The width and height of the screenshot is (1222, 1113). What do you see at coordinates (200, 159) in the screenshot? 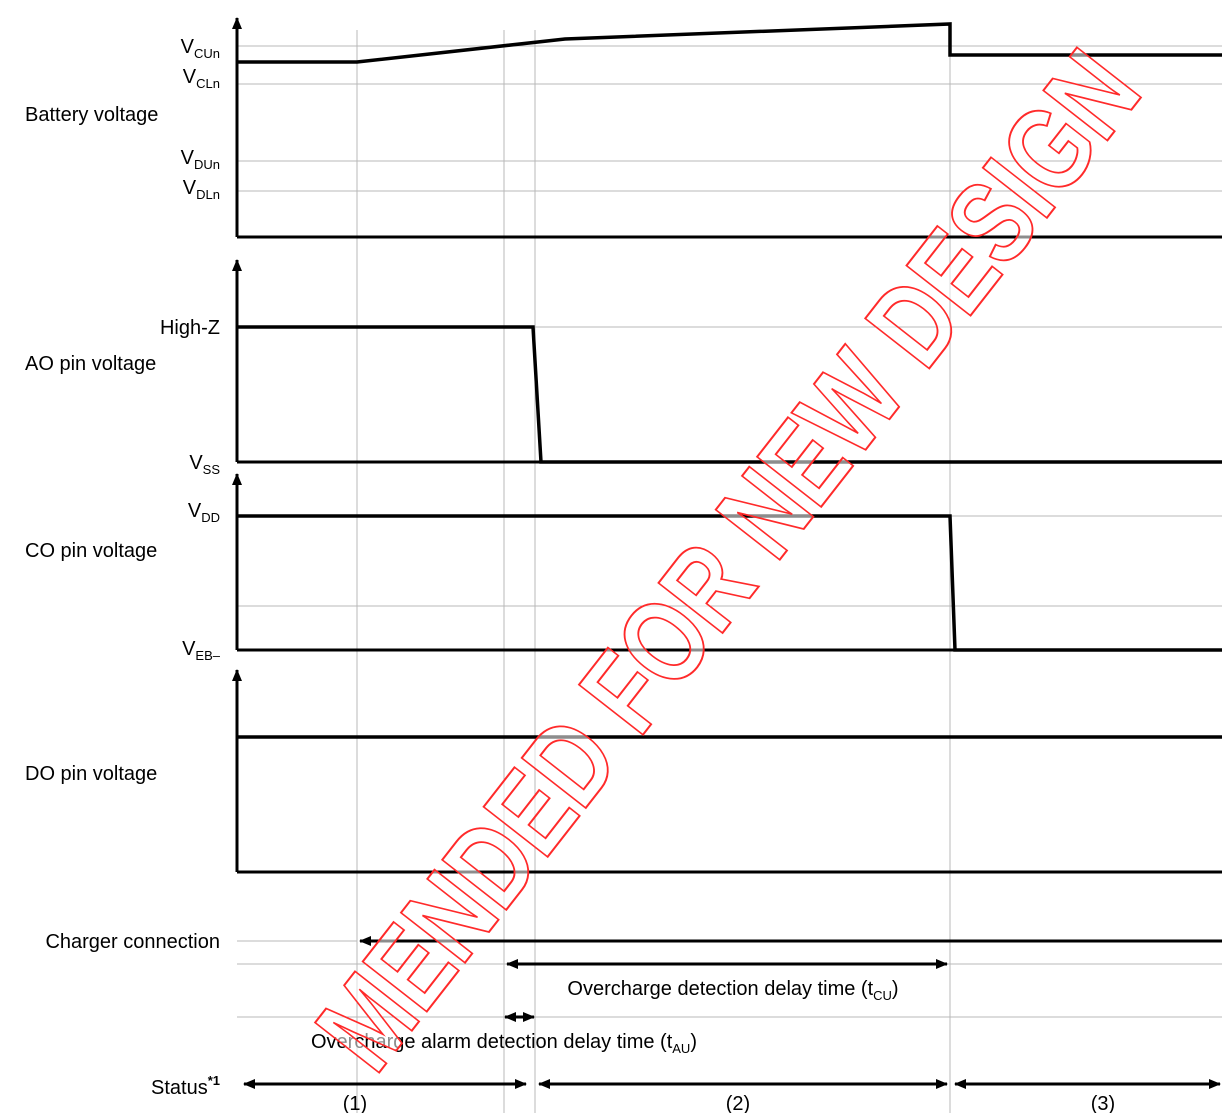
I see `level-label: VDUn` at bounding box center [200, 159].